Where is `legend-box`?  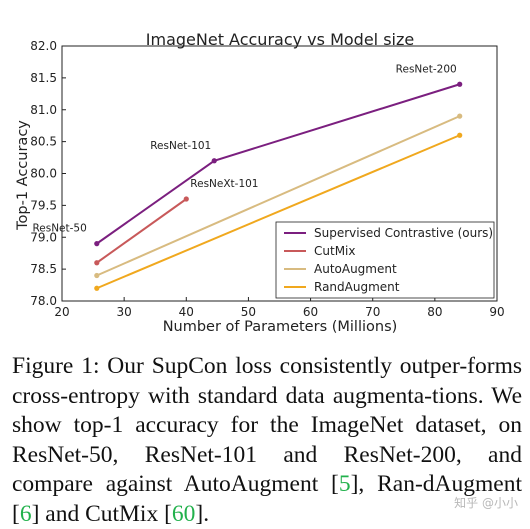 legend-box is located at coordinates (385, 260).